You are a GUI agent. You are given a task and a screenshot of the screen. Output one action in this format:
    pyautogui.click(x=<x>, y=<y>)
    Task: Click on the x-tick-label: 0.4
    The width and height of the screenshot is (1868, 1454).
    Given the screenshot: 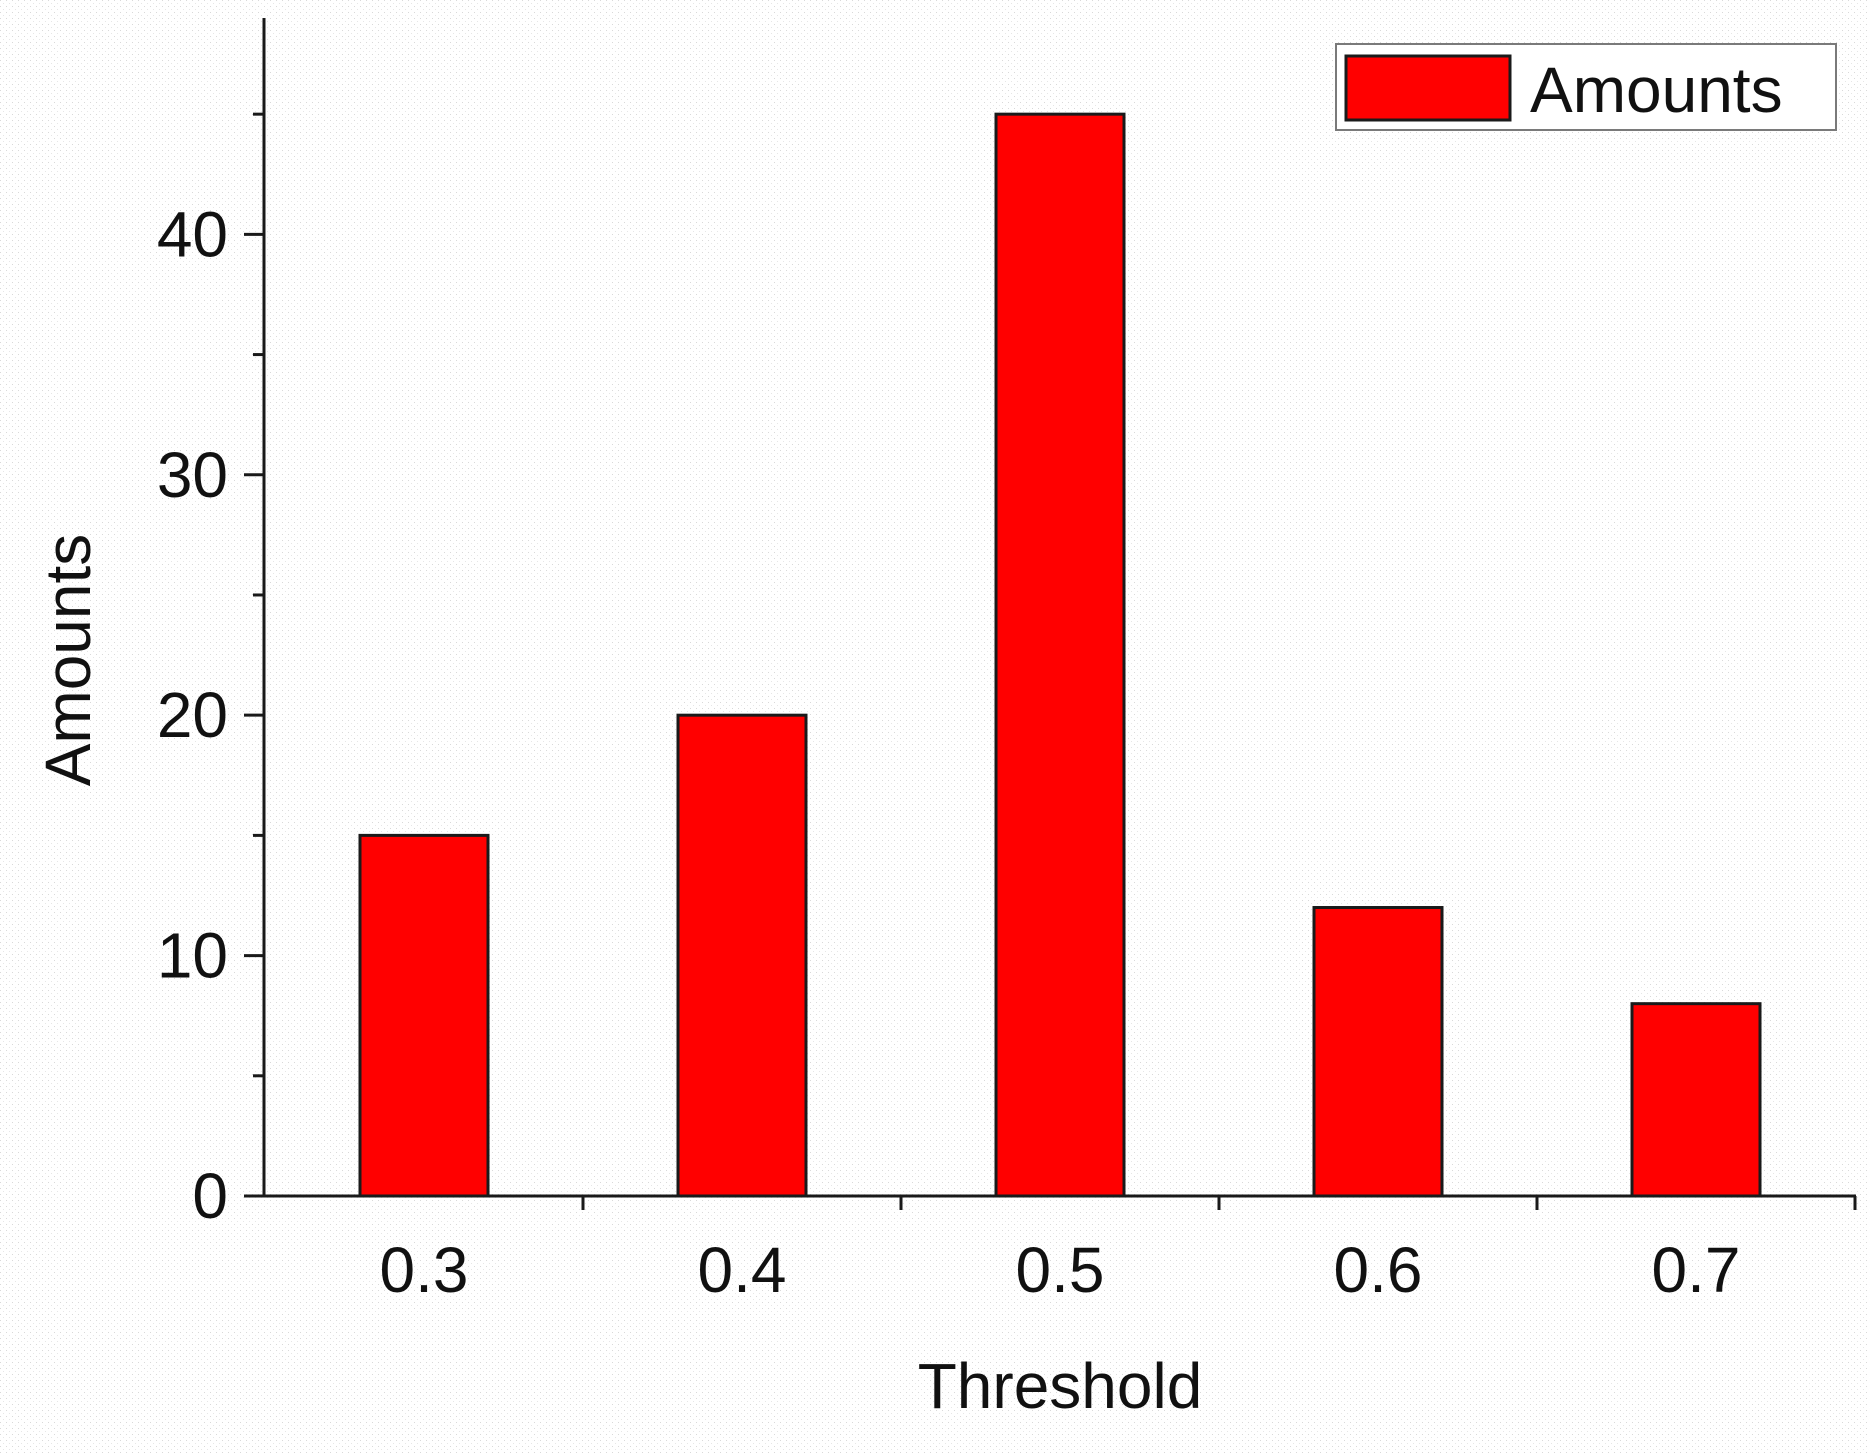 What is the action you would take?
    pyautogui.click(x=742, y=1270)
    